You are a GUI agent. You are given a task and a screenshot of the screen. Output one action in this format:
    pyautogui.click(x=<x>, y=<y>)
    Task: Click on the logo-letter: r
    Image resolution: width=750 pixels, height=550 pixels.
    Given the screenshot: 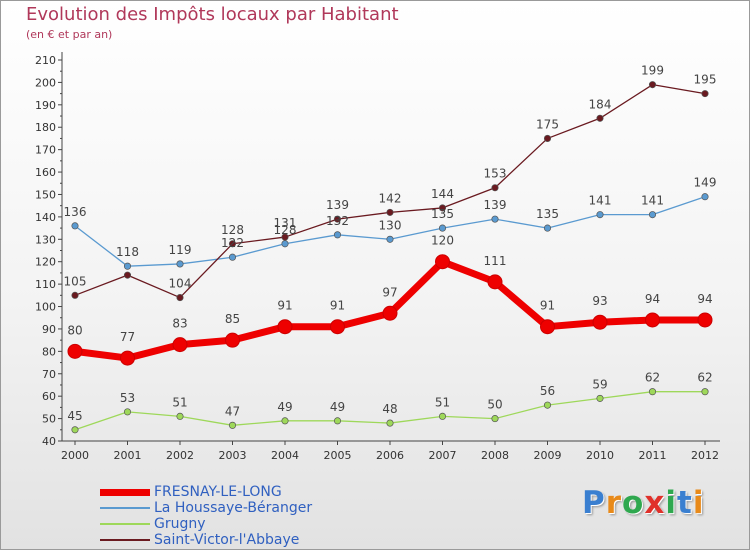 What is the action you would take?
    pyautogui.click(x=614, y=503)
    